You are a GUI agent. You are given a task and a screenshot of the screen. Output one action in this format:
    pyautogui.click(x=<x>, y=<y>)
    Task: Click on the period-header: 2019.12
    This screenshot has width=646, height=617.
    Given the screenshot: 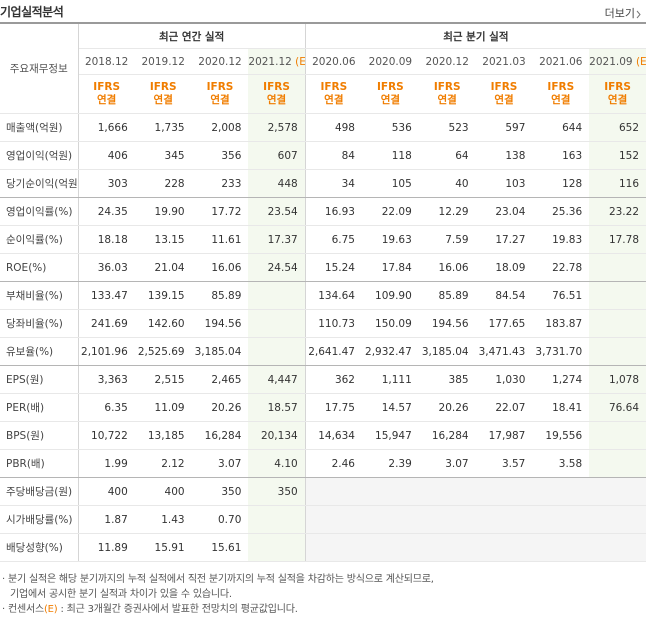 What is the action you would take?
    pyautogui.click(x=163, y=61)
    